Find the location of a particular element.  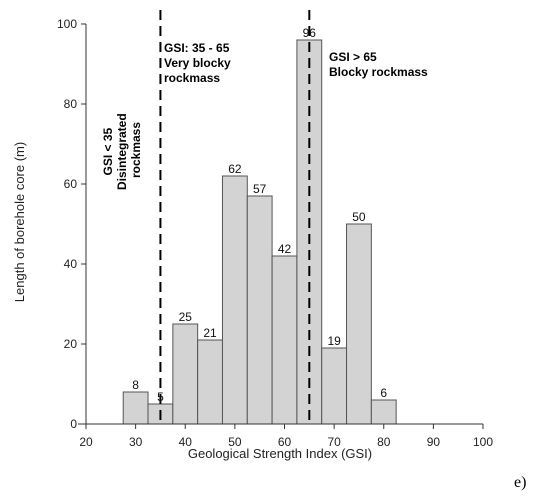

annotation-low-line-2: Disintegrated is located at coordinates (122, 151).